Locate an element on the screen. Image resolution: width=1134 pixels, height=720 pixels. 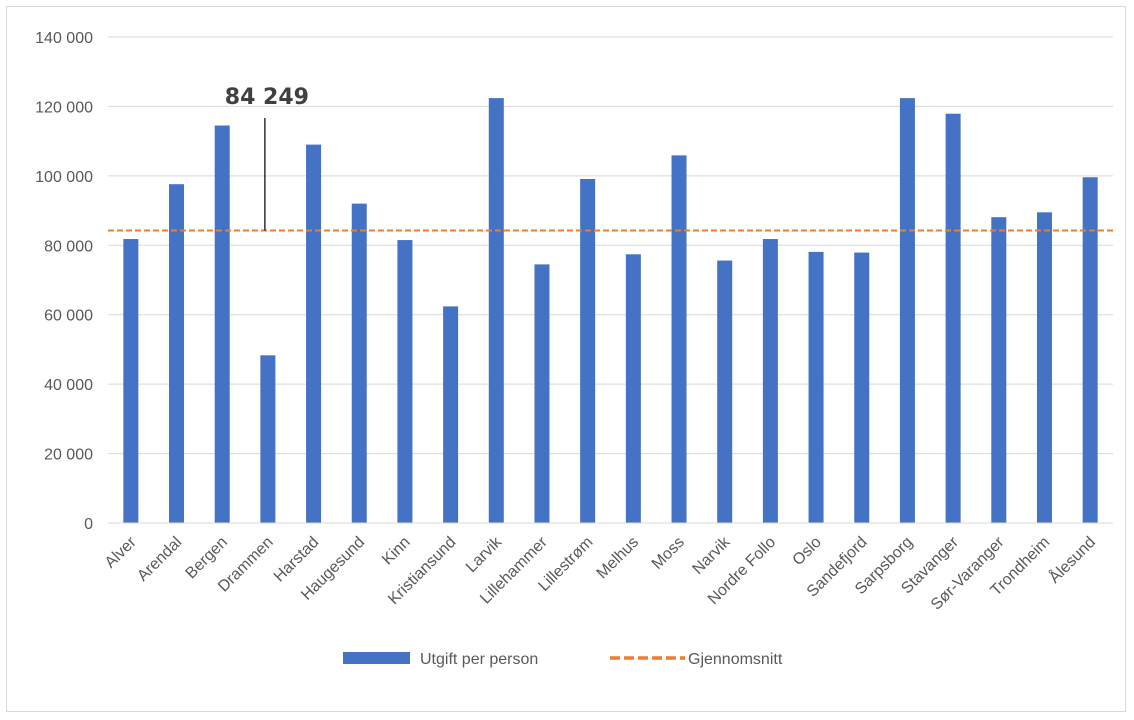
bar-alver is located at coordinates (131, 381).